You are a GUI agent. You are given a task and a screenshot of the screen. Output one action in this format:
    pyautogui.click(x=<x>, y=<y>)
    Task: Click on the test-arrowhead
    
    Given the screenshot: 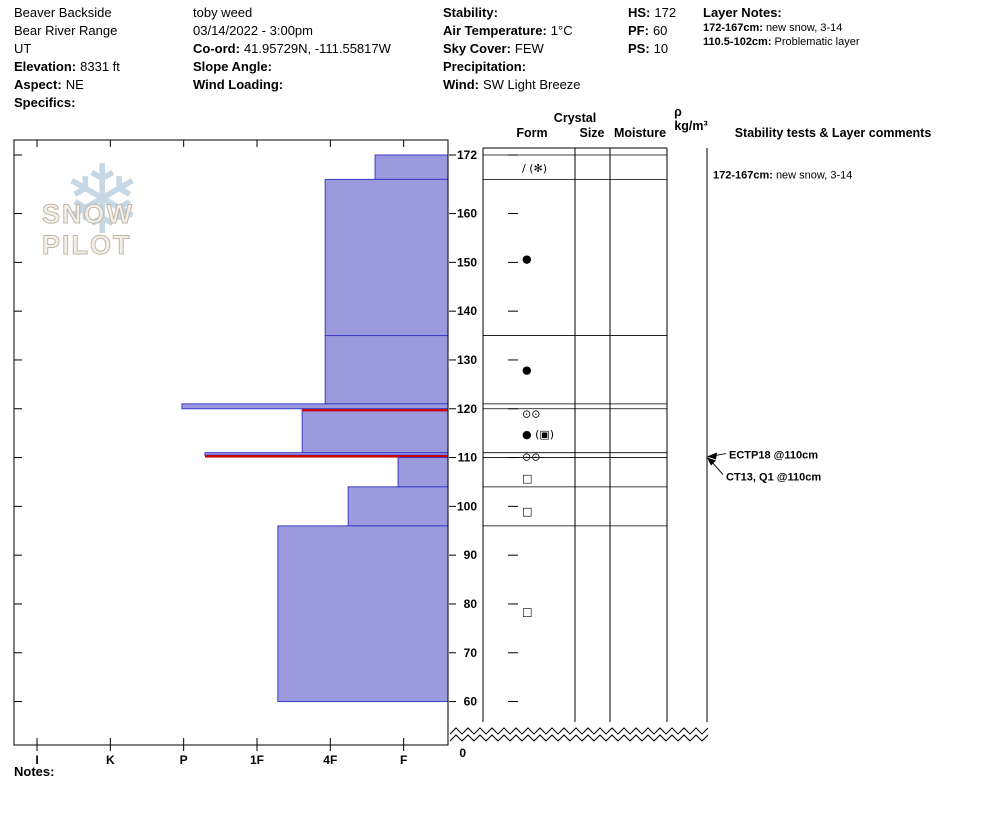 What is the action you would take?
    pyautogui.click(x=711, y=461)
    